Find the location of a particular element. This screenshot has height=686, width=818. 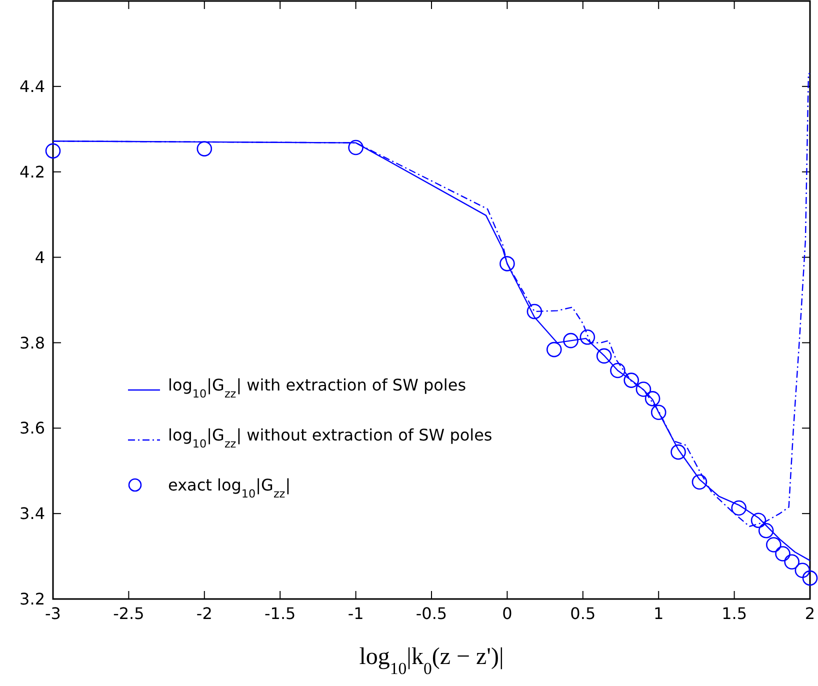

x-tick-label: 0.5 is located at coordinates (583, 613).